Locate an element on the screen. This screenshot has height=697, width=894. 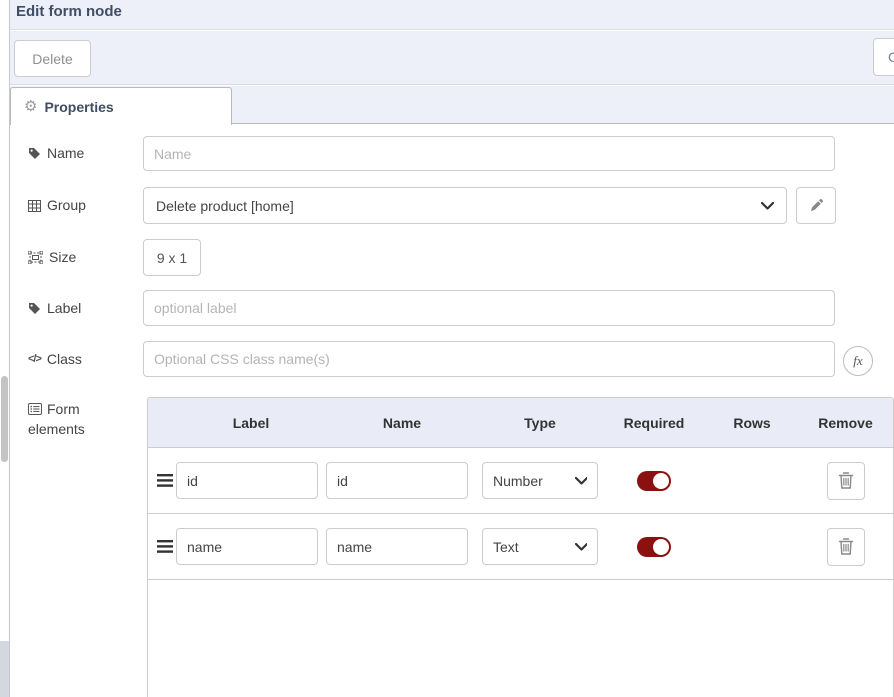
dialog-button-bar: Delete Cancel is located at coordinates (452, 58).